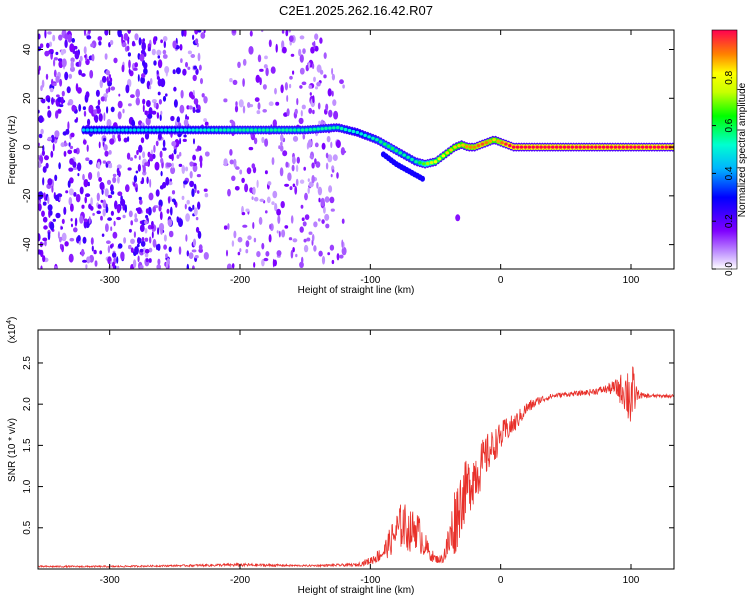 Image resolution: width=750 pixels, height=600 pixels. What do you see at coordinates (631, 280) in the screenshot?
I see `spectrogram-x-tick-label: 100` at bounding box center [631, 280].